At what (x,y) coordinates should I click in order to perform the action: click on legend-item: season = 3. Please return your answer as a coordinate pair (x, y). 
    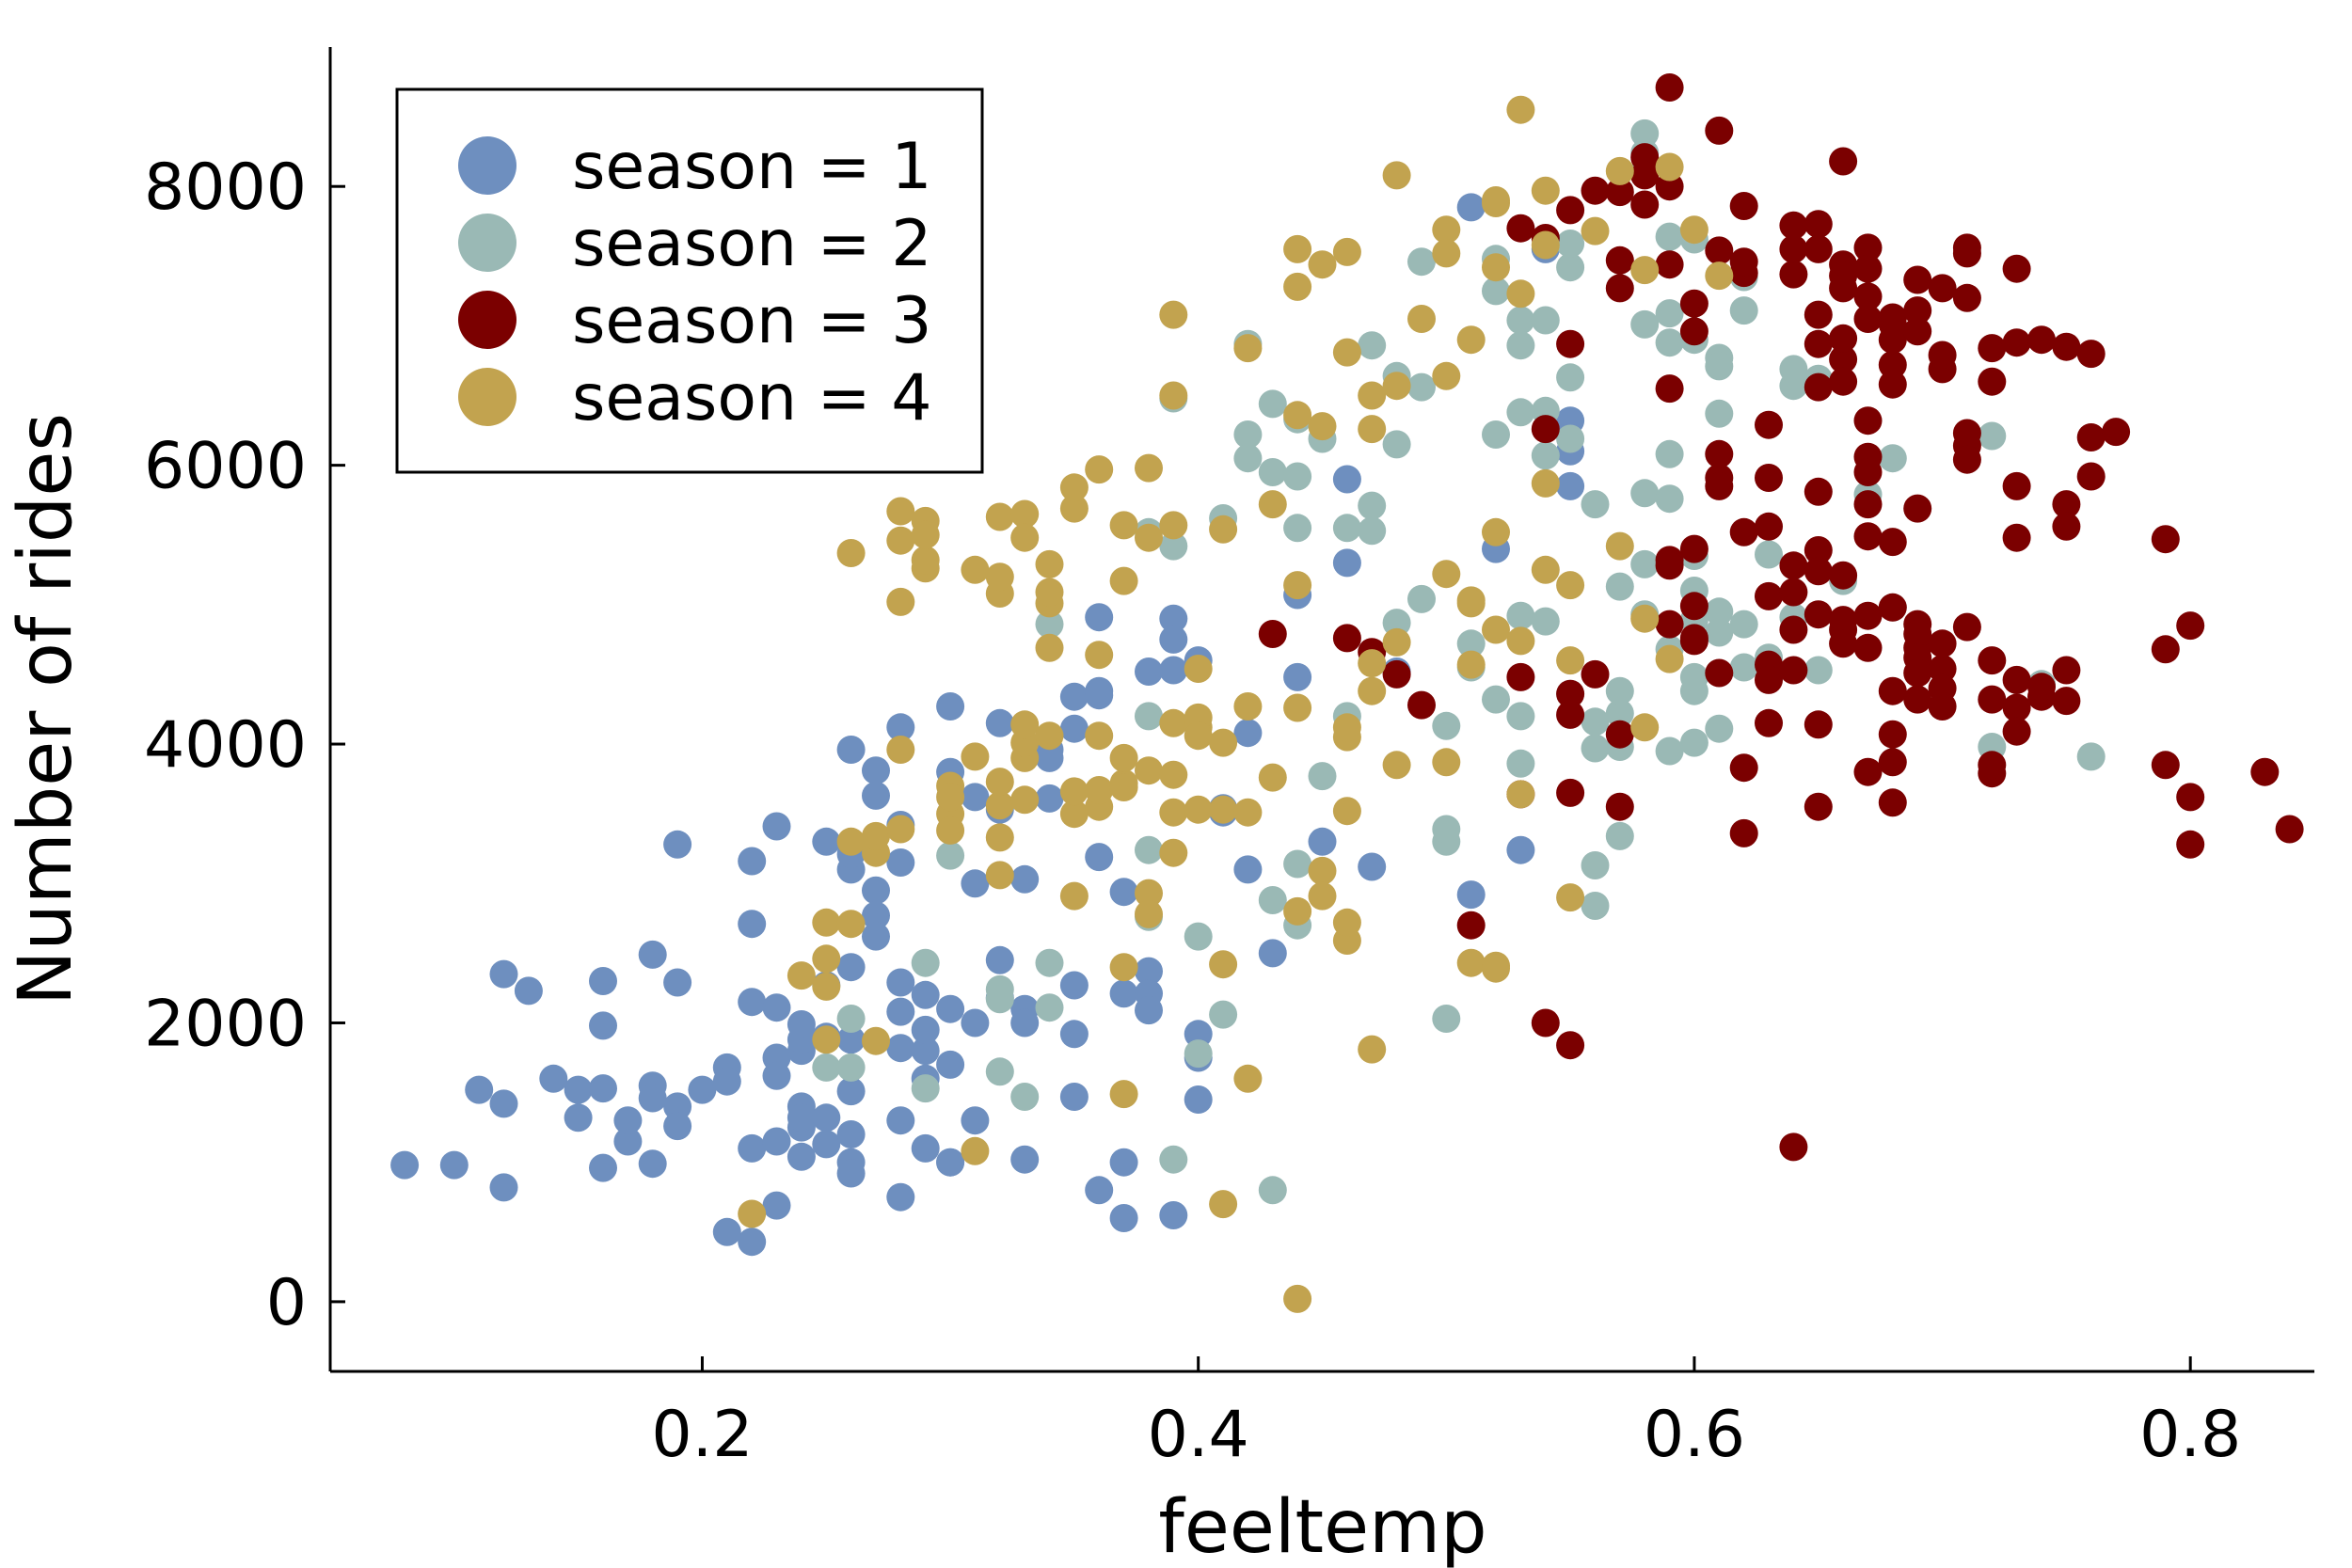
    Looking at the image, I should click on (695, 321).